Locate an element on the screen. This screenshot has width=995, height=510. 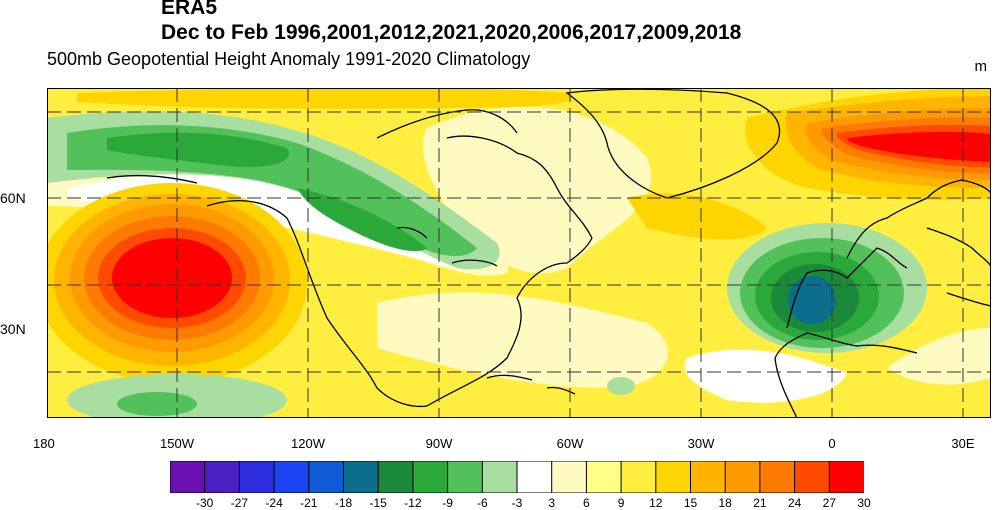
colorbar-tick-label: 18 is located at coordinates (725, 503).